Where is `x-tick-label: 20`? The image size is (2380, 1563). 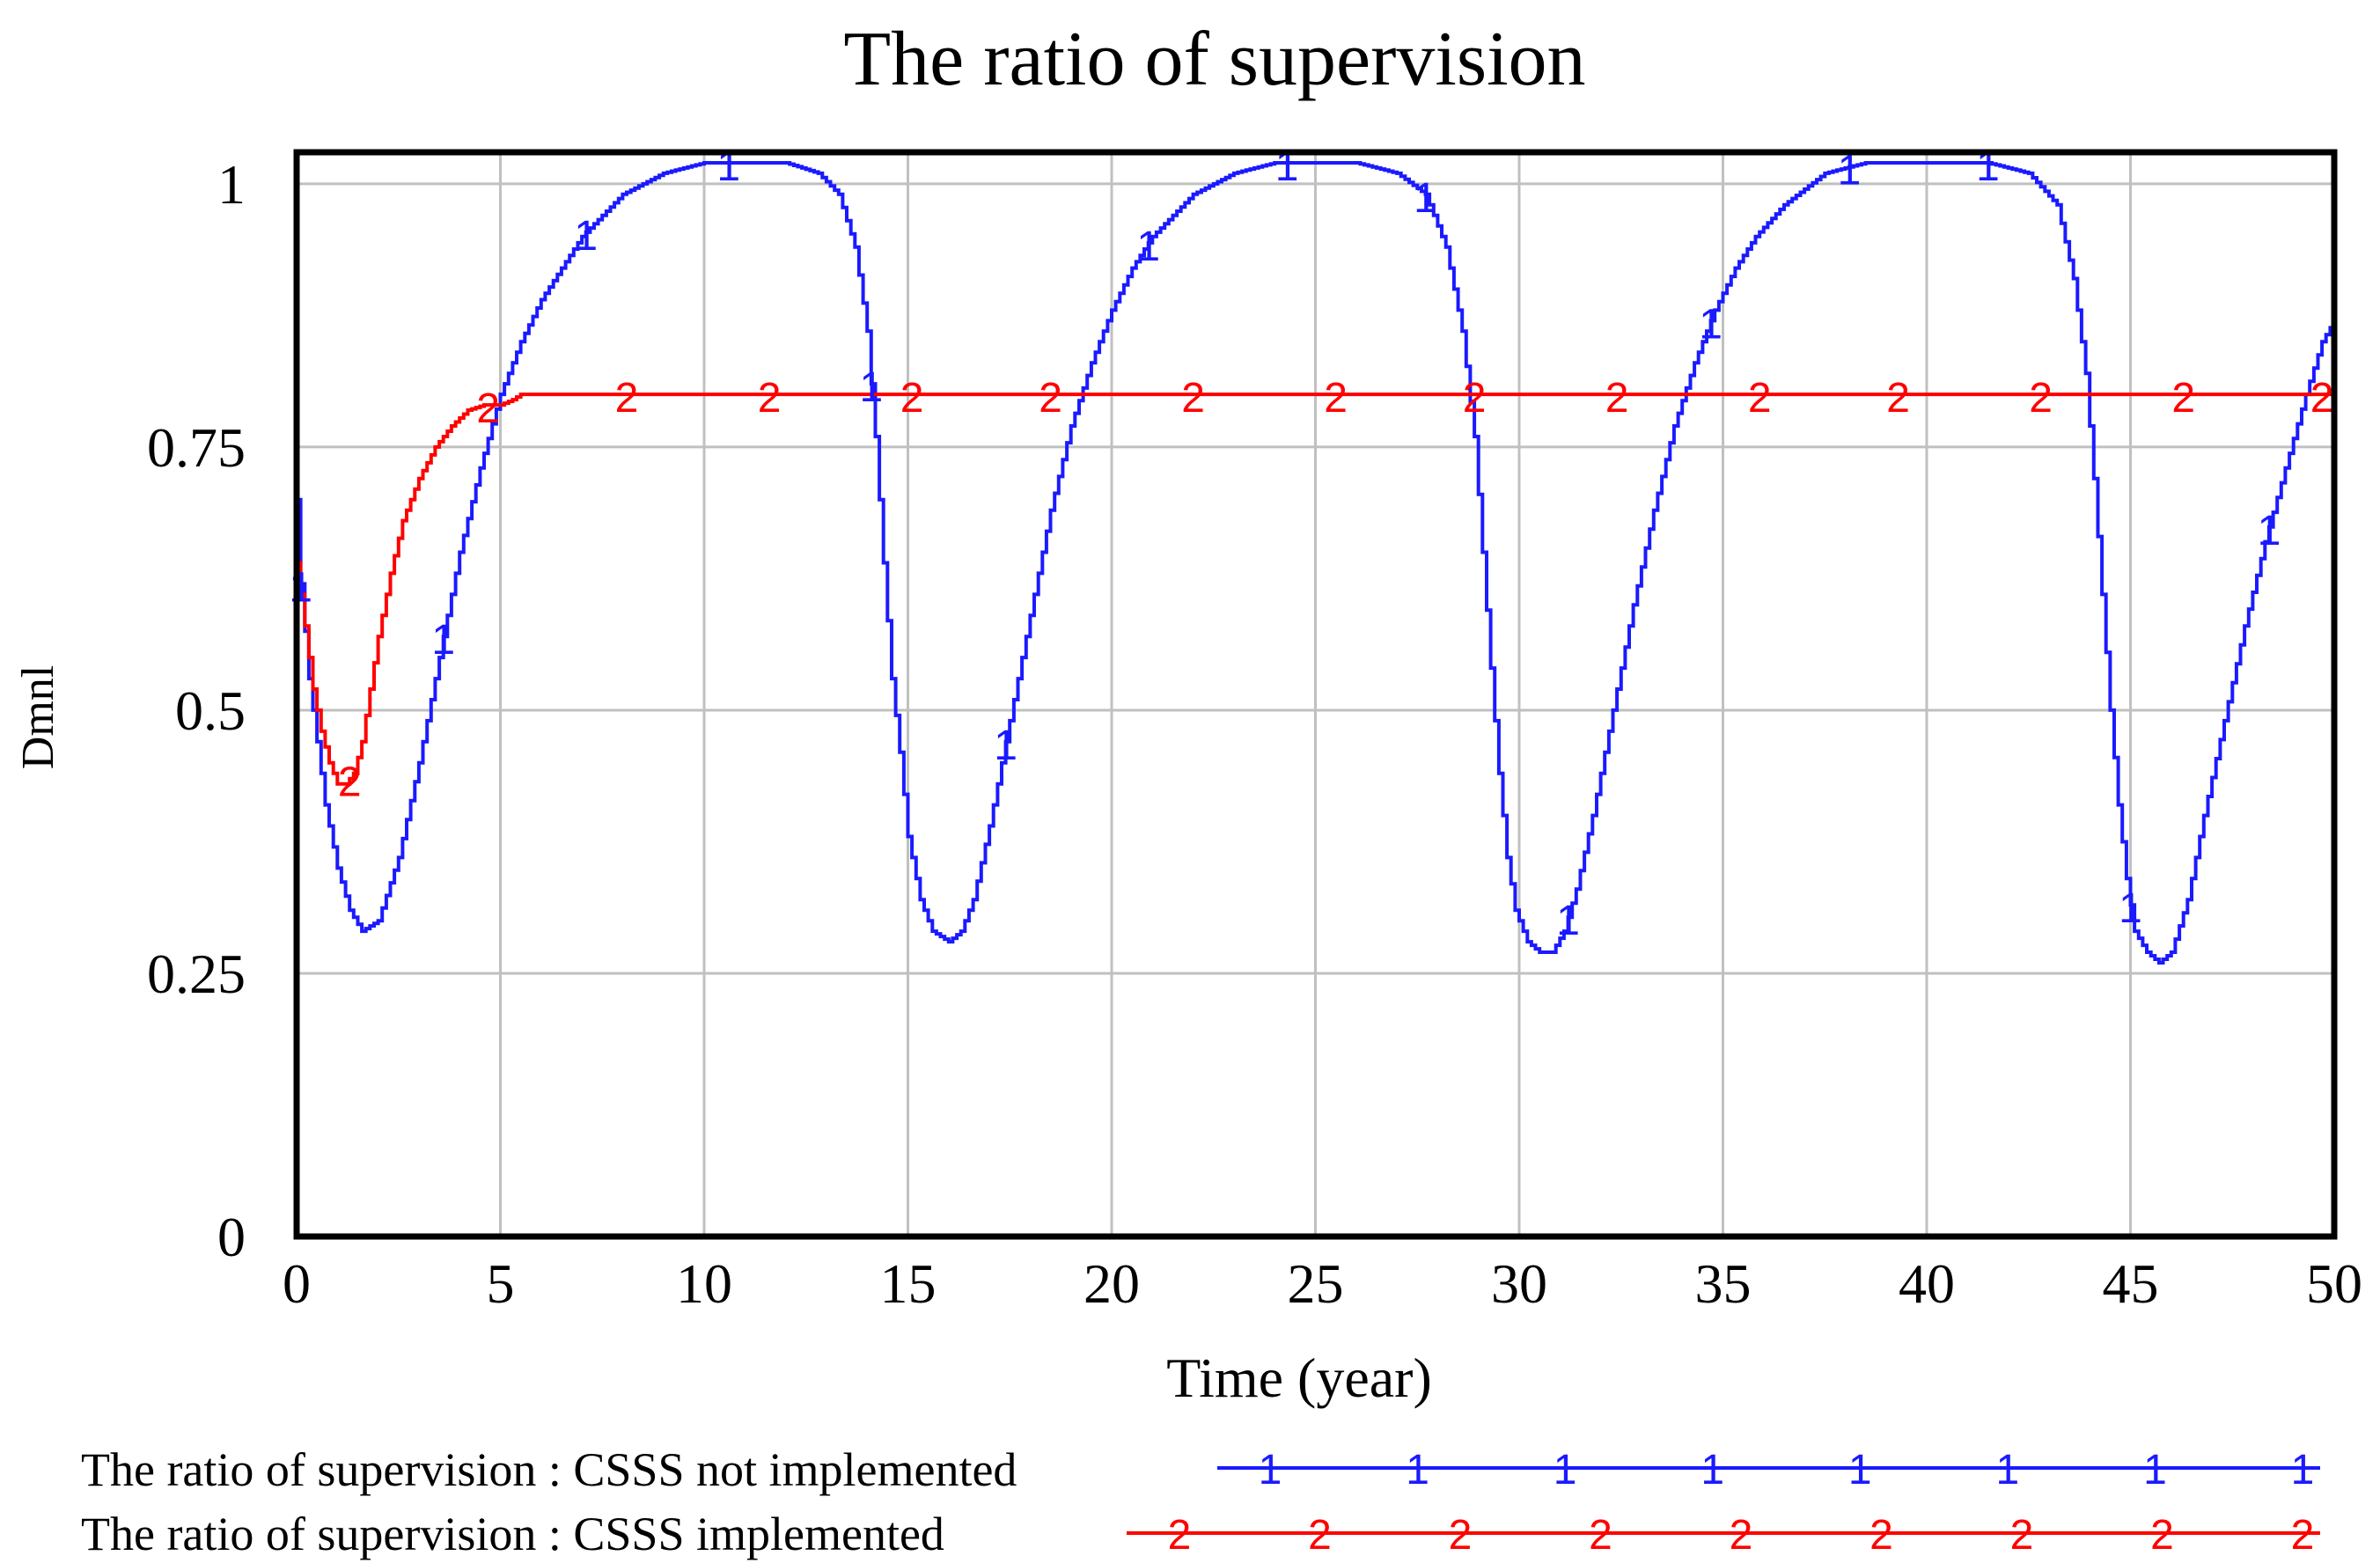
x-tick-label: 20 is located at coordinates (1111, 1283).